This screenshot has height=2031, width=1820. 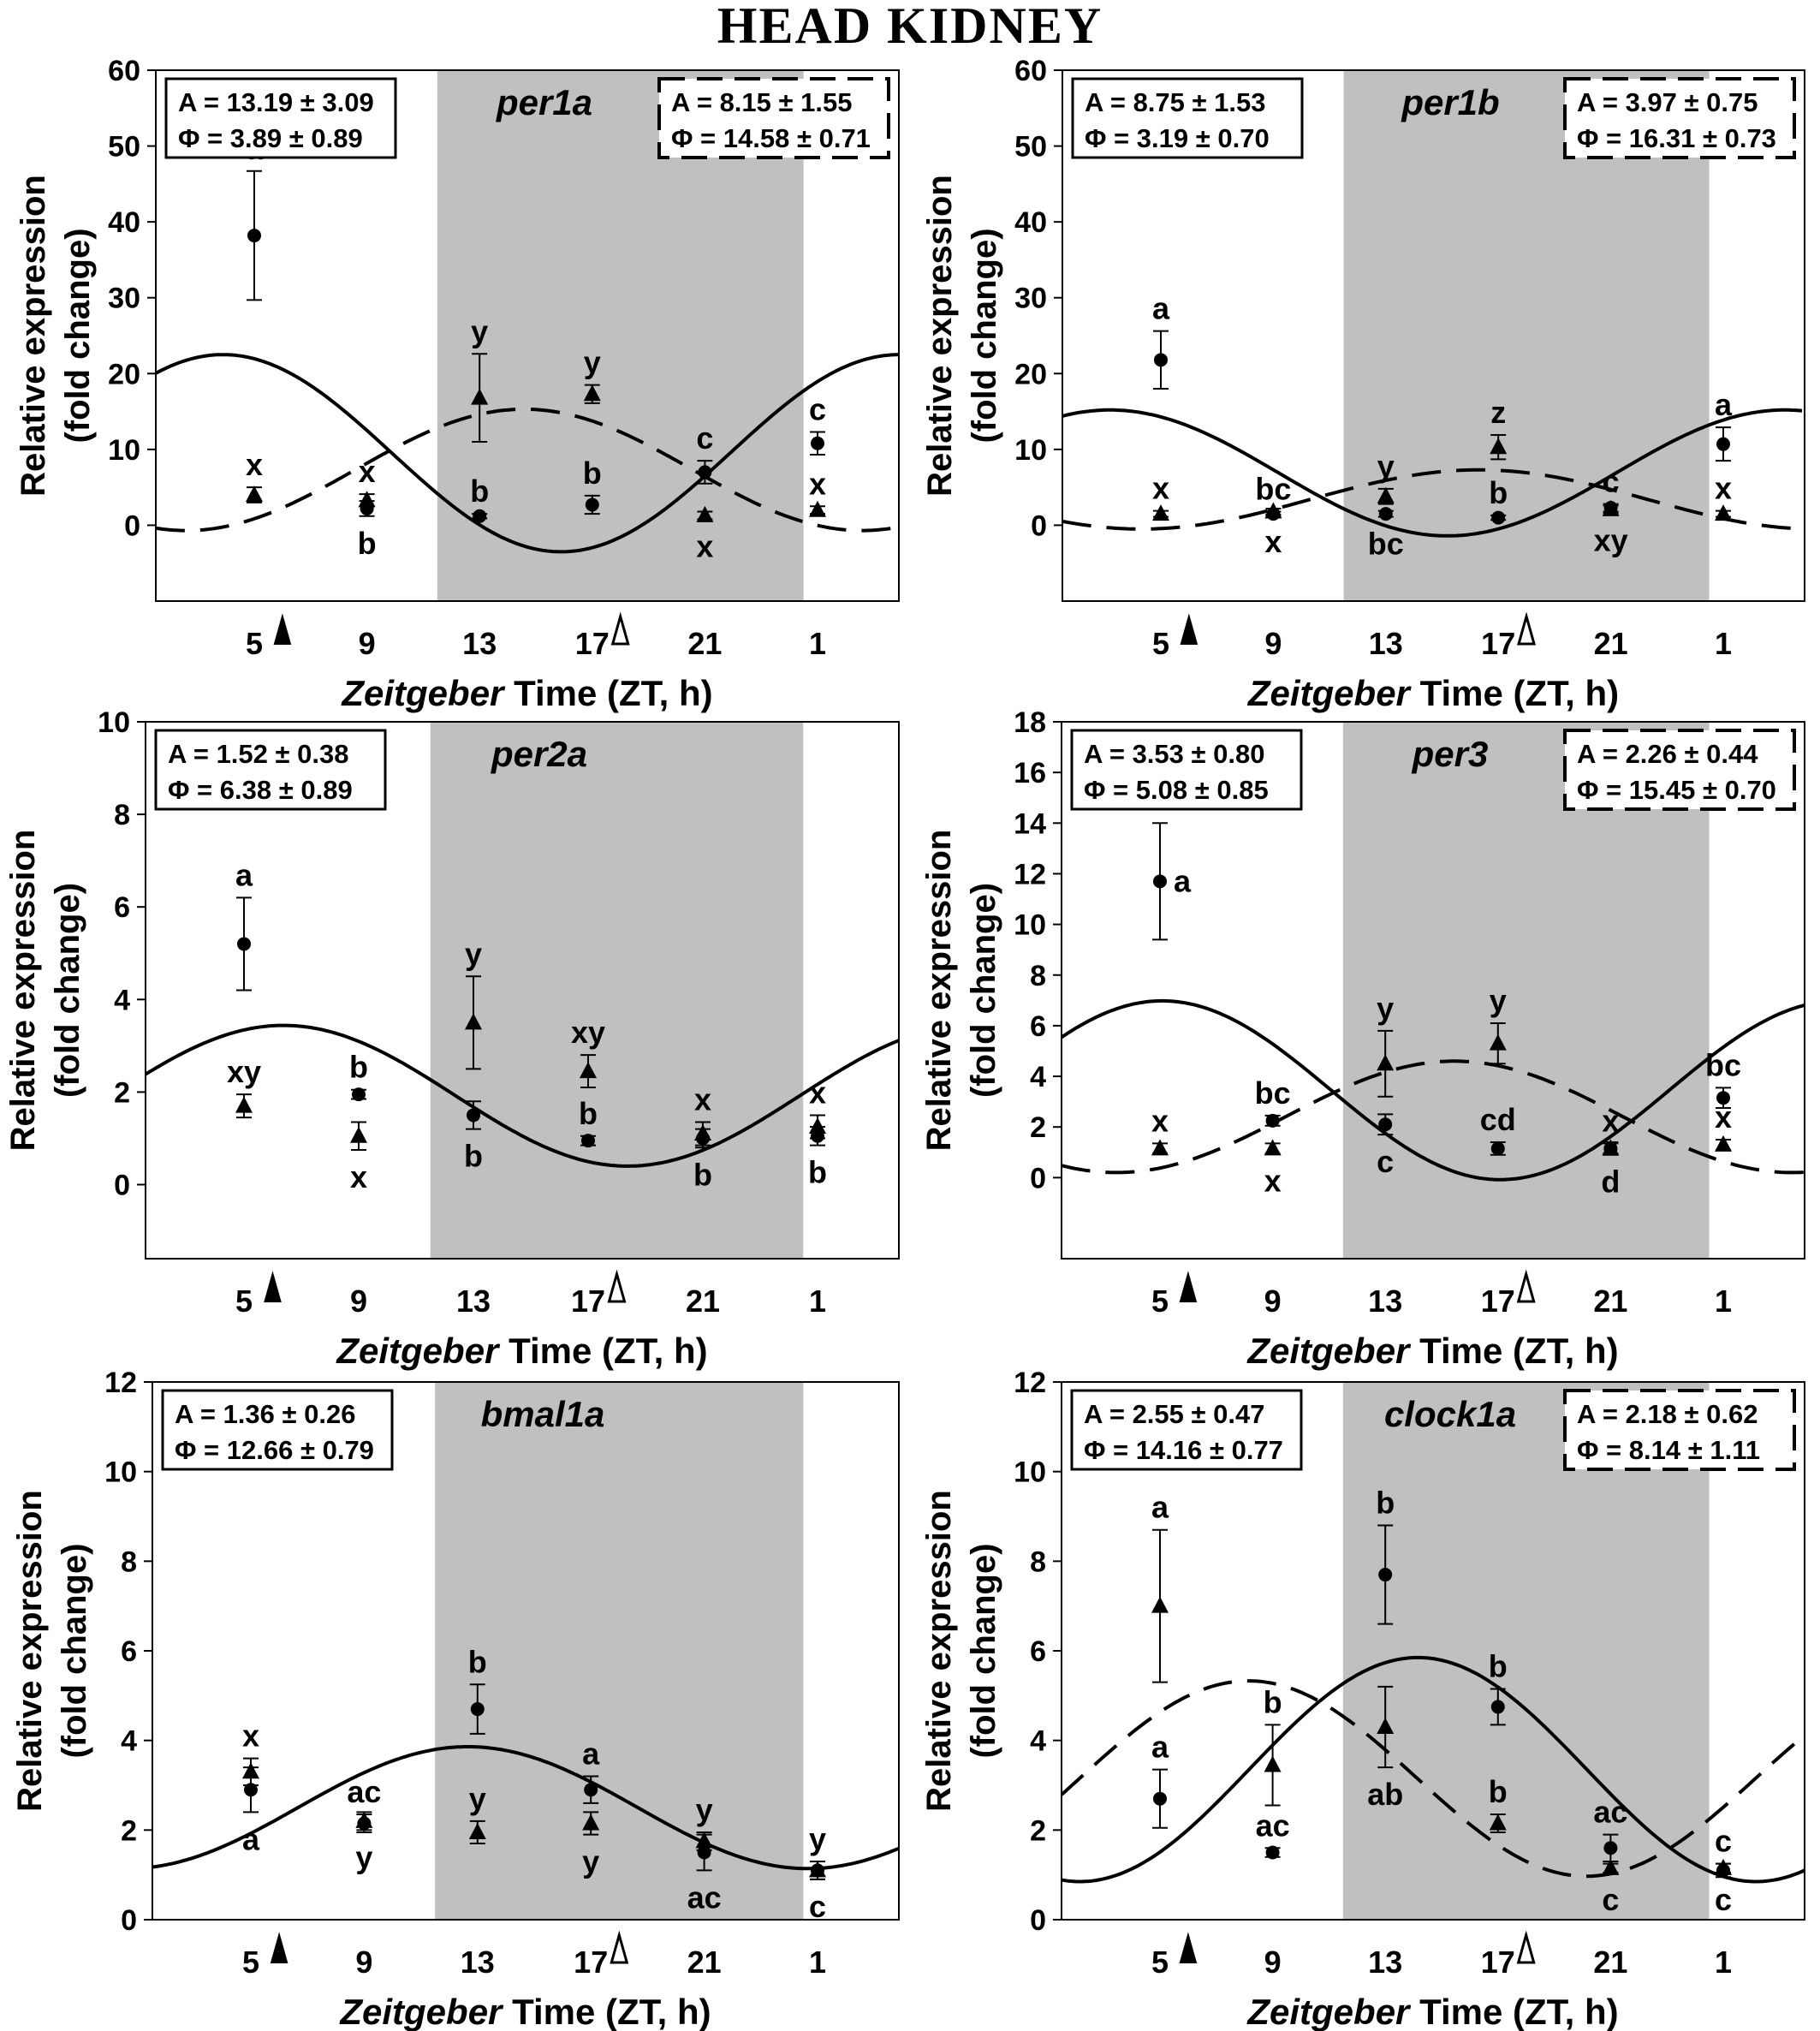 I want to click on y-tick-label: 16, so click(x=1030, y=773).